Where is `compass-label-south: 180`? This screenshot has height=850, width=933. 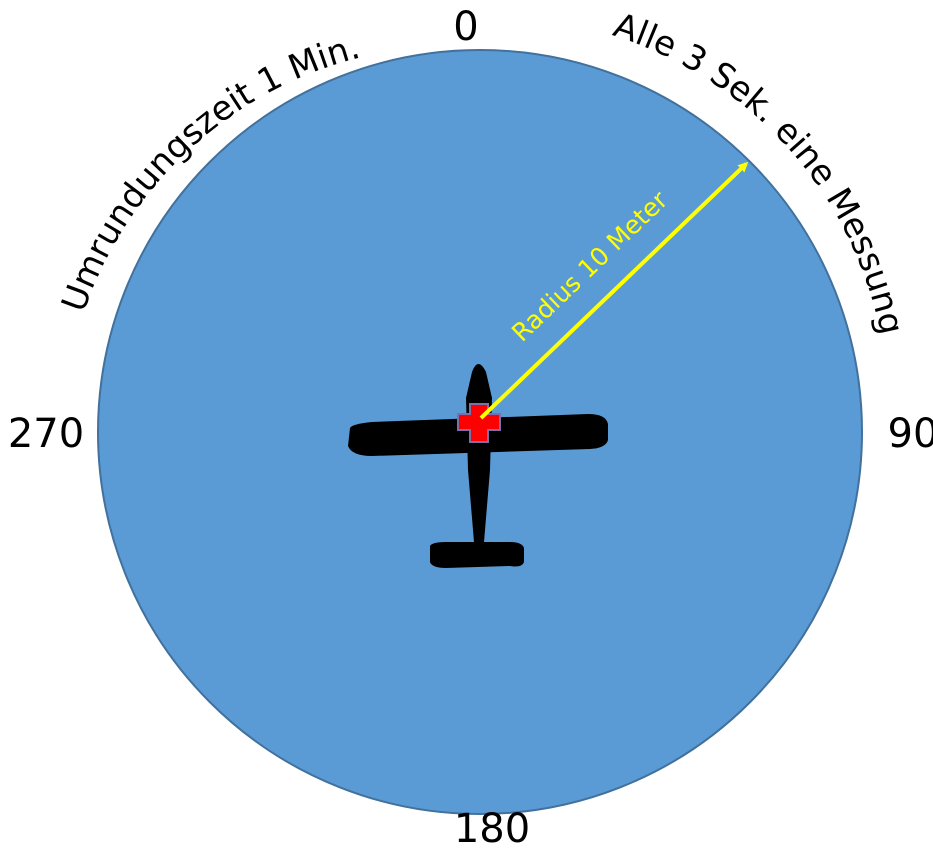
compass-label-south: 180 is located at coordinates (492, 825).